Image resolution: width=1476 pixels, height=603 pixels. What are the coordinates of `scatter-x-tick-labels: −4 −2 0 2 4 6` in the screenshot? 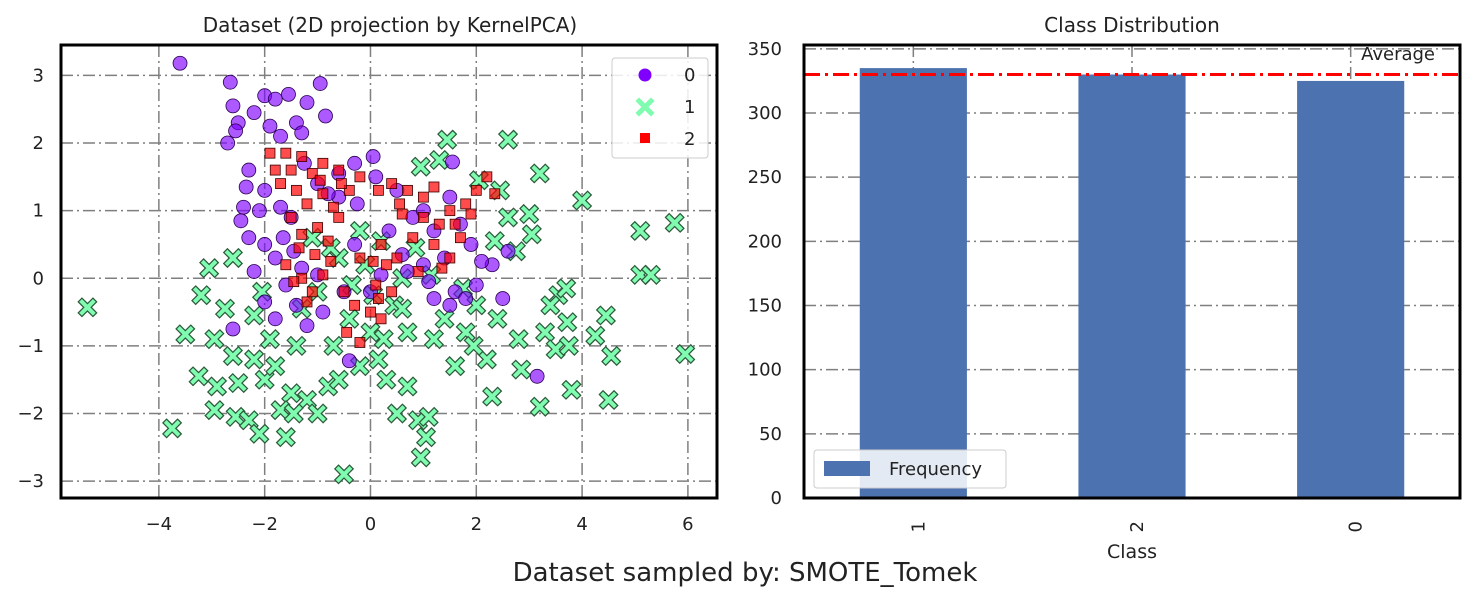 It's located at (420, 524).